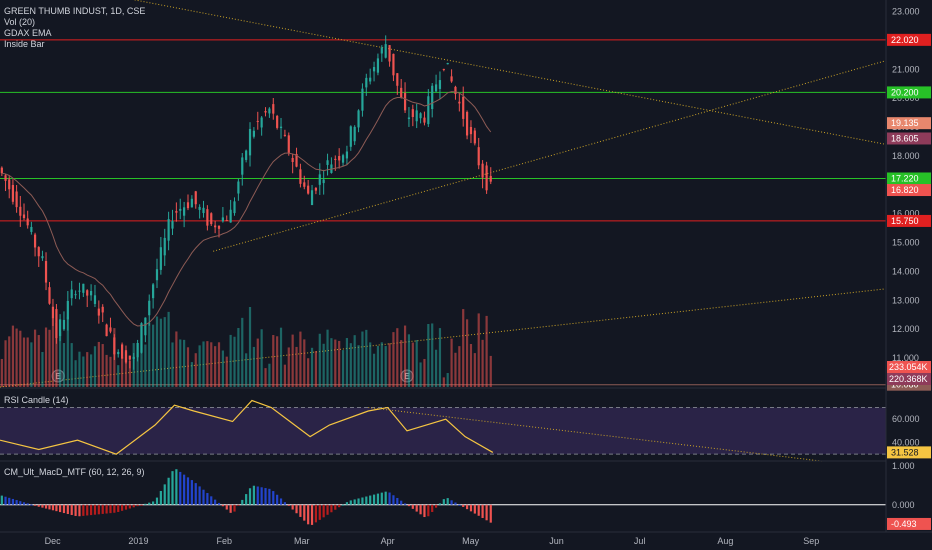  I want to click on rsi-trendline, so click(595, 434).